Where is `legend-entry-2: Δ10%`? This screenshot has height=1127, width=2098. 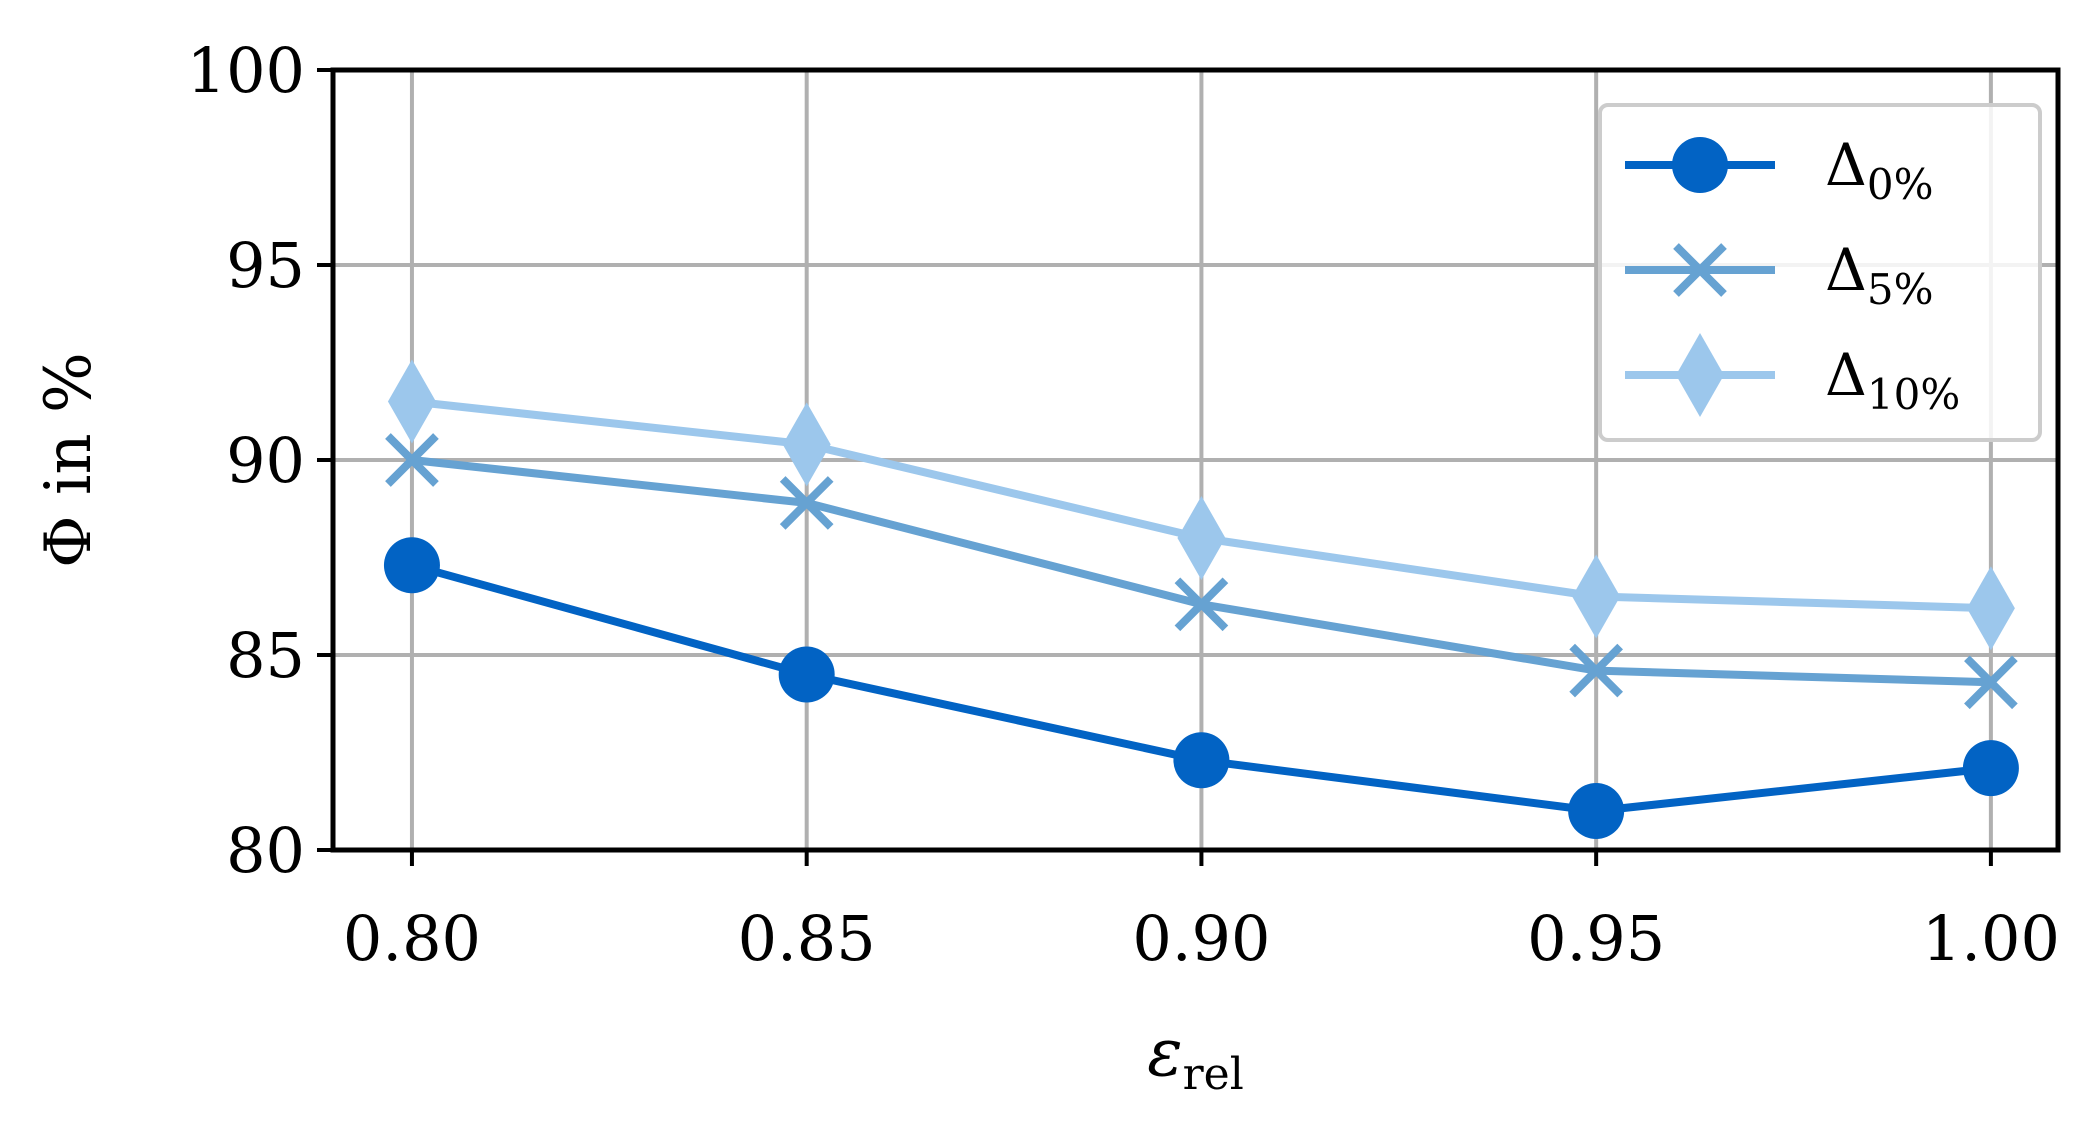 legend-entry-2: Δ10% is located at coordinates (1792, 376).